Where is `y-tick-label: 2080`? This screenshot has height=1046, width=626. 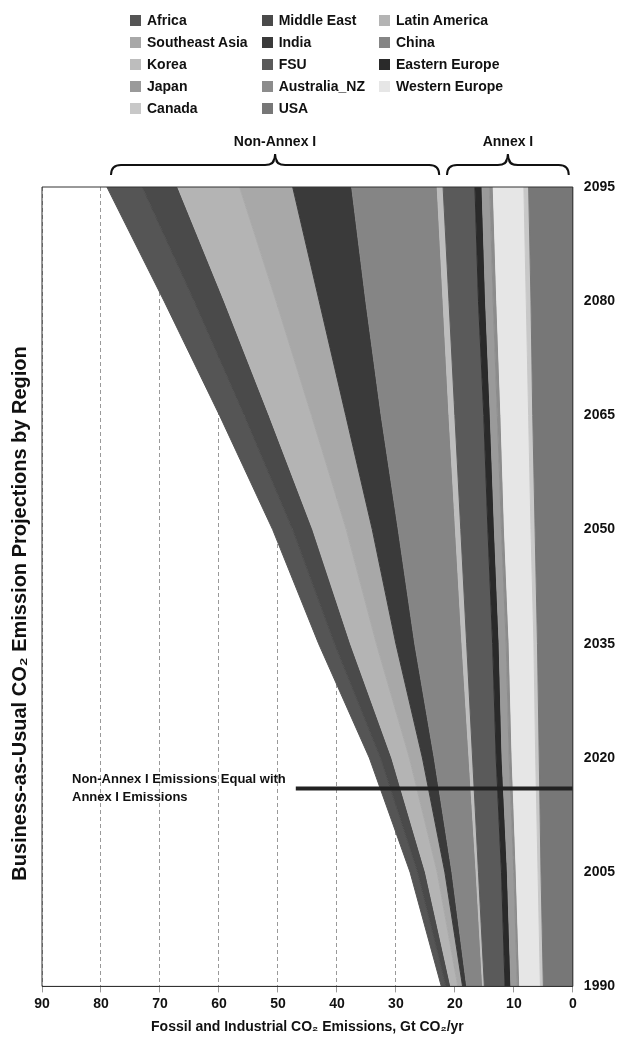 y-tick-label: 2080 is located at coordinates (599, 300).